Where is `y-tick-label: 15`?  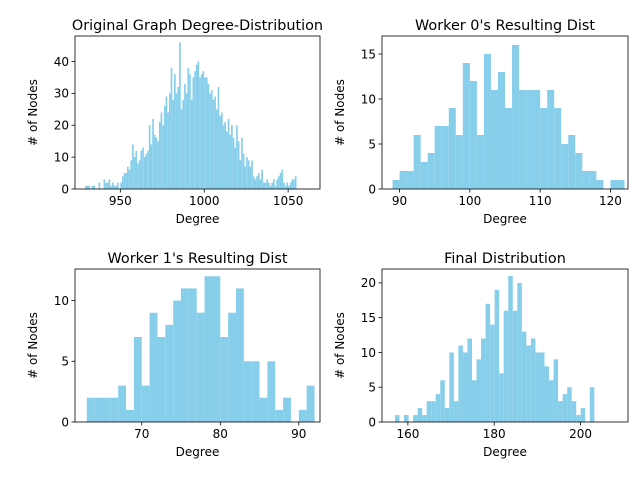
y-tick-label: 15 is located at coordinates (368, 318).